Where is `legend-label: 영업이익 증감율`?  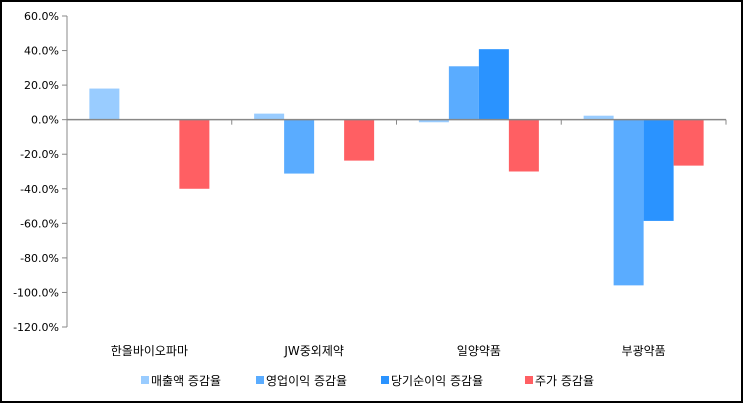 legend-label: 영업이익 증감율 is located at coordinates (306, 381).